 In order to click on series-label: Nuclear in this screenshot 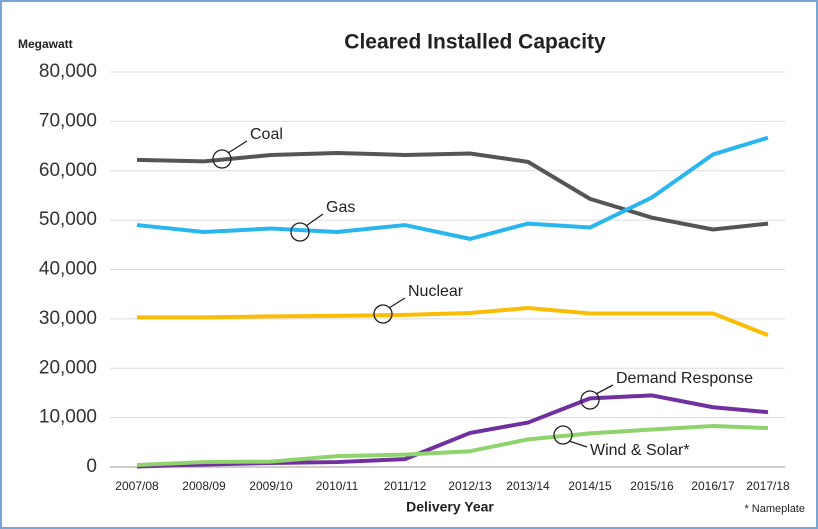, I will do `click(436, 291)`.